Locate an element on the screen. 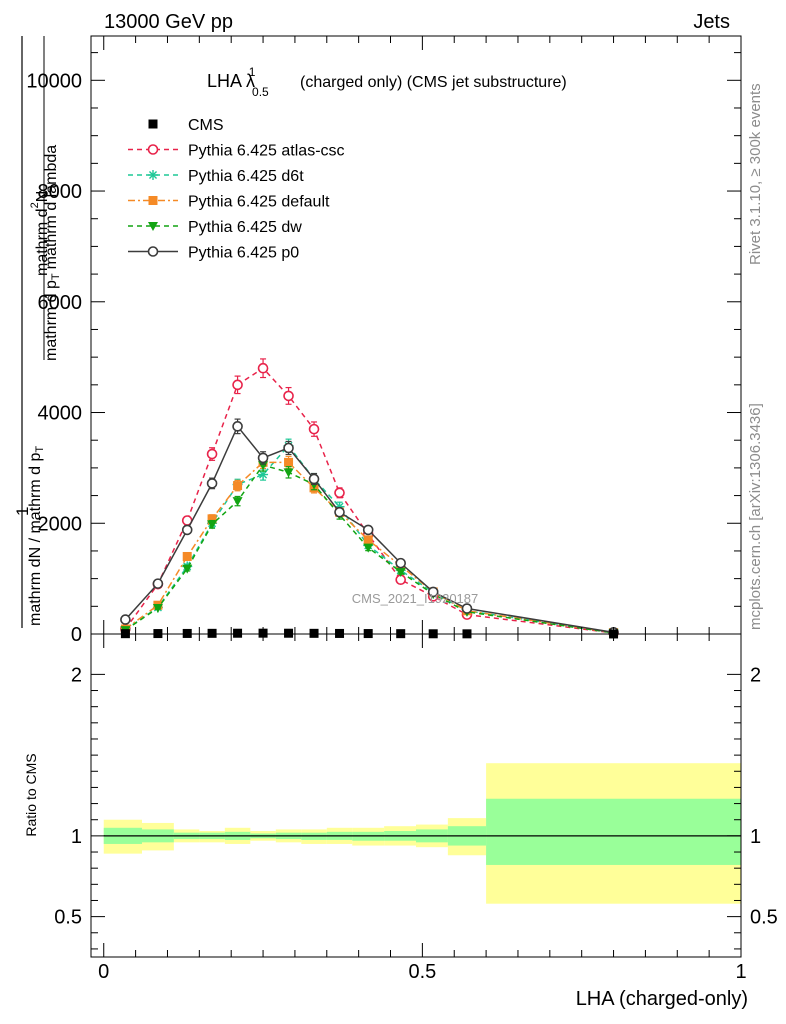  ylabel-inner-denominator: mathrm d pTmathrm d lambda is located at coordinates (52, 253).